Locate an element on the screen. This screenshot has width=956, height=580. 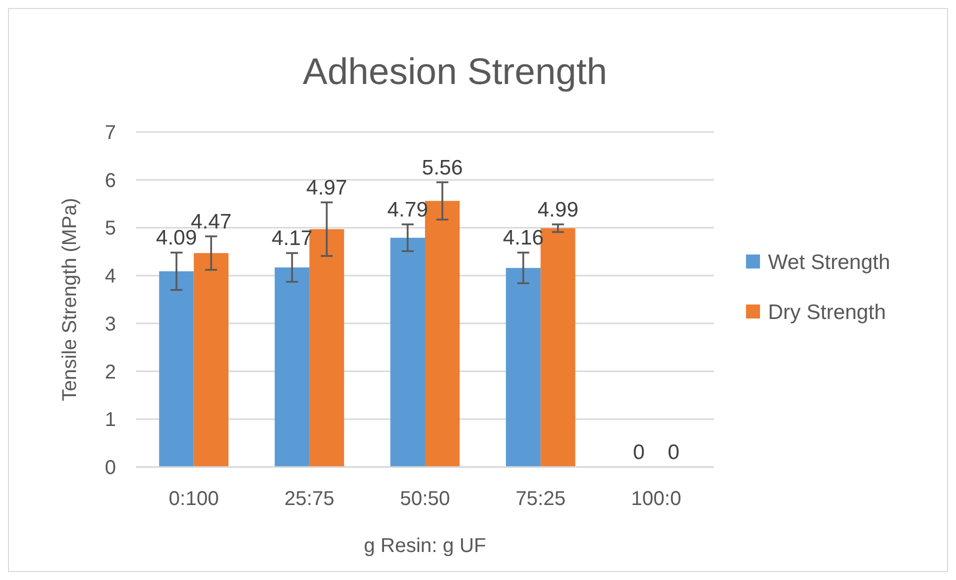
legend-label: Wet Strength is located at coordinates (829, 262).